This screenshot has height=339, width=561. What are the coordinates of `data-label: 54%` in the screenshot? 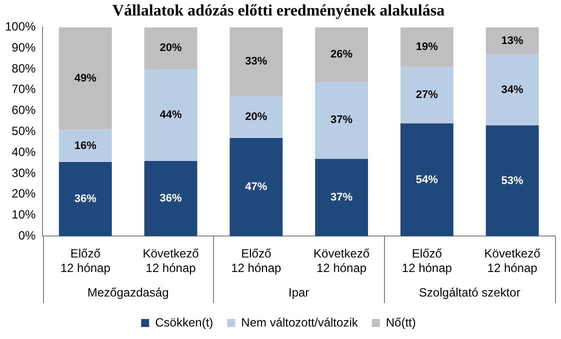 It's located at (427, 180).